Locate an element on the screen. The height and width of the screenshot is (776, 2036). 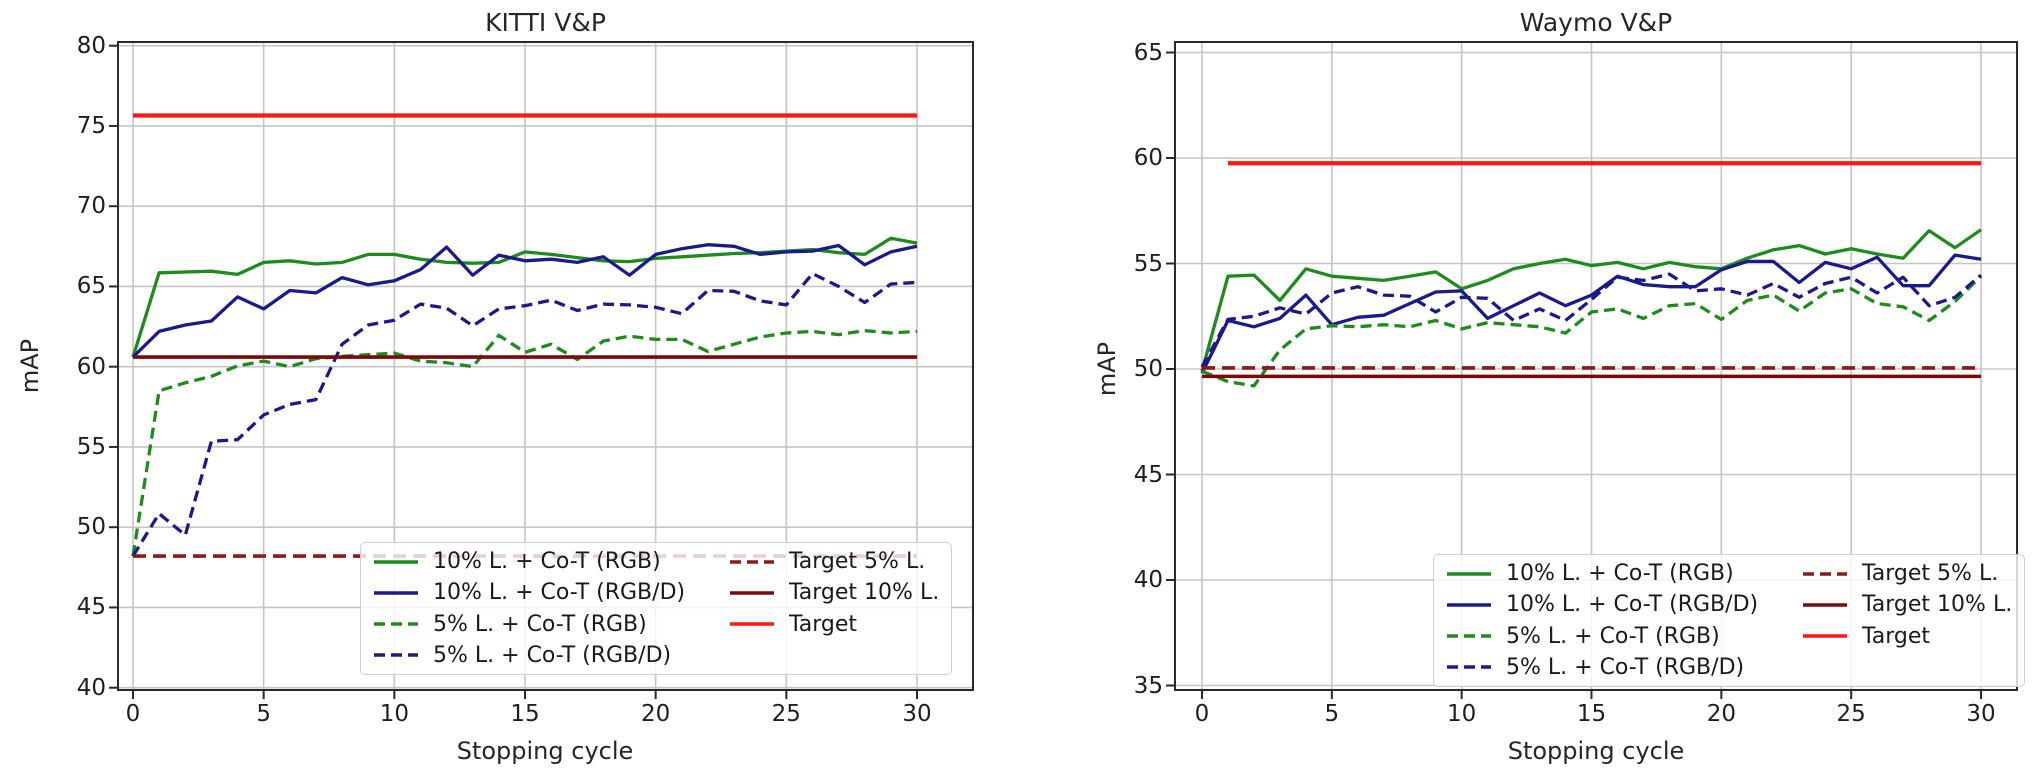
chart-title-waymo: Waymo V&P is located at coordinates (1596, 22).